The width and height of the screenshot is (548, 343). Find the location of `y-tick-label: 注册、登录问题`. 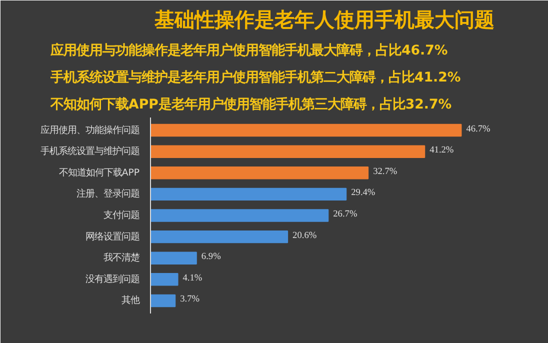

y-tick-label: 注册、登录问题 is located at coordinates (108, 194).